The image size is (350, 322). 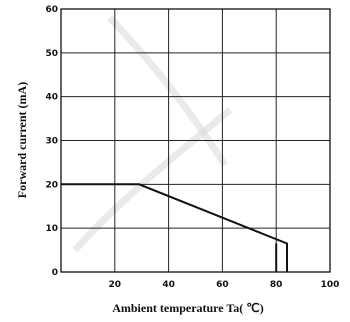 I want to click on y-tick-label: 40, so click(x=51, y=98).